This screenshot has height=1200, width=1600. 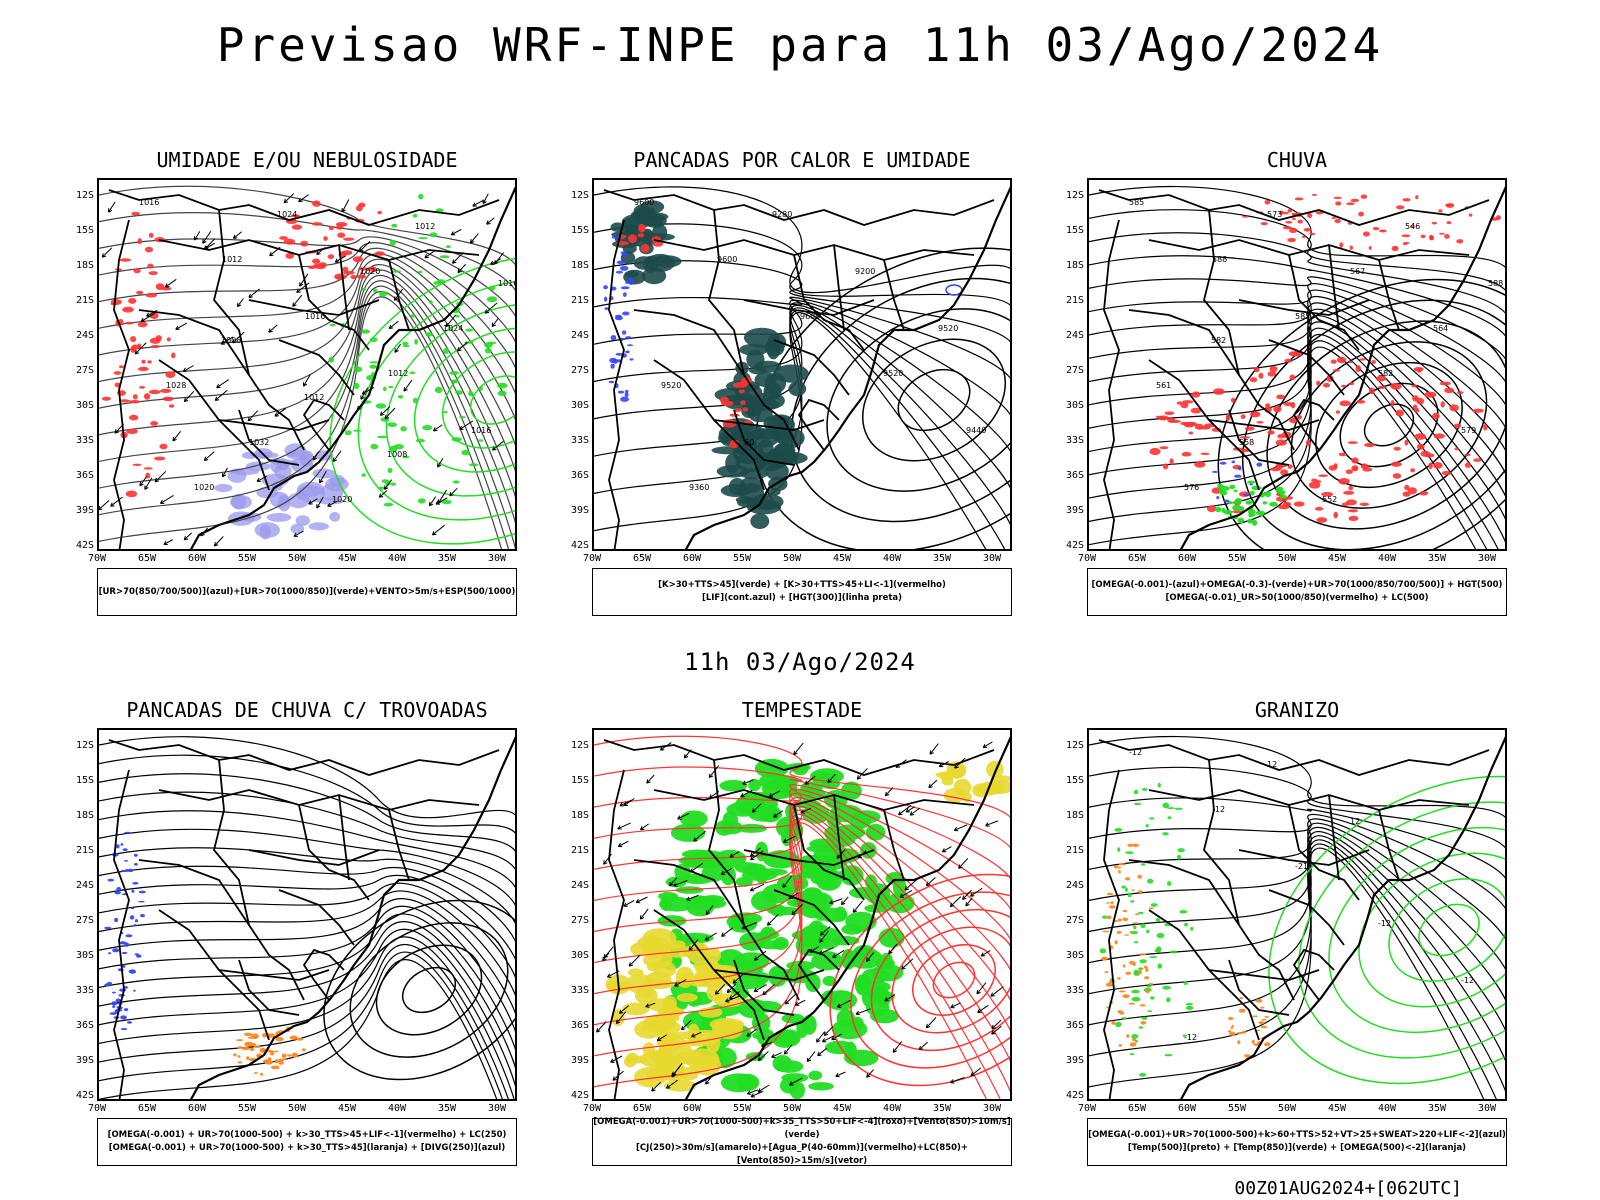 What do you see at coordinates (1074, 475) in the screenshot?
I see `latitude-label: 36S` at bounding box center [1074, 475].